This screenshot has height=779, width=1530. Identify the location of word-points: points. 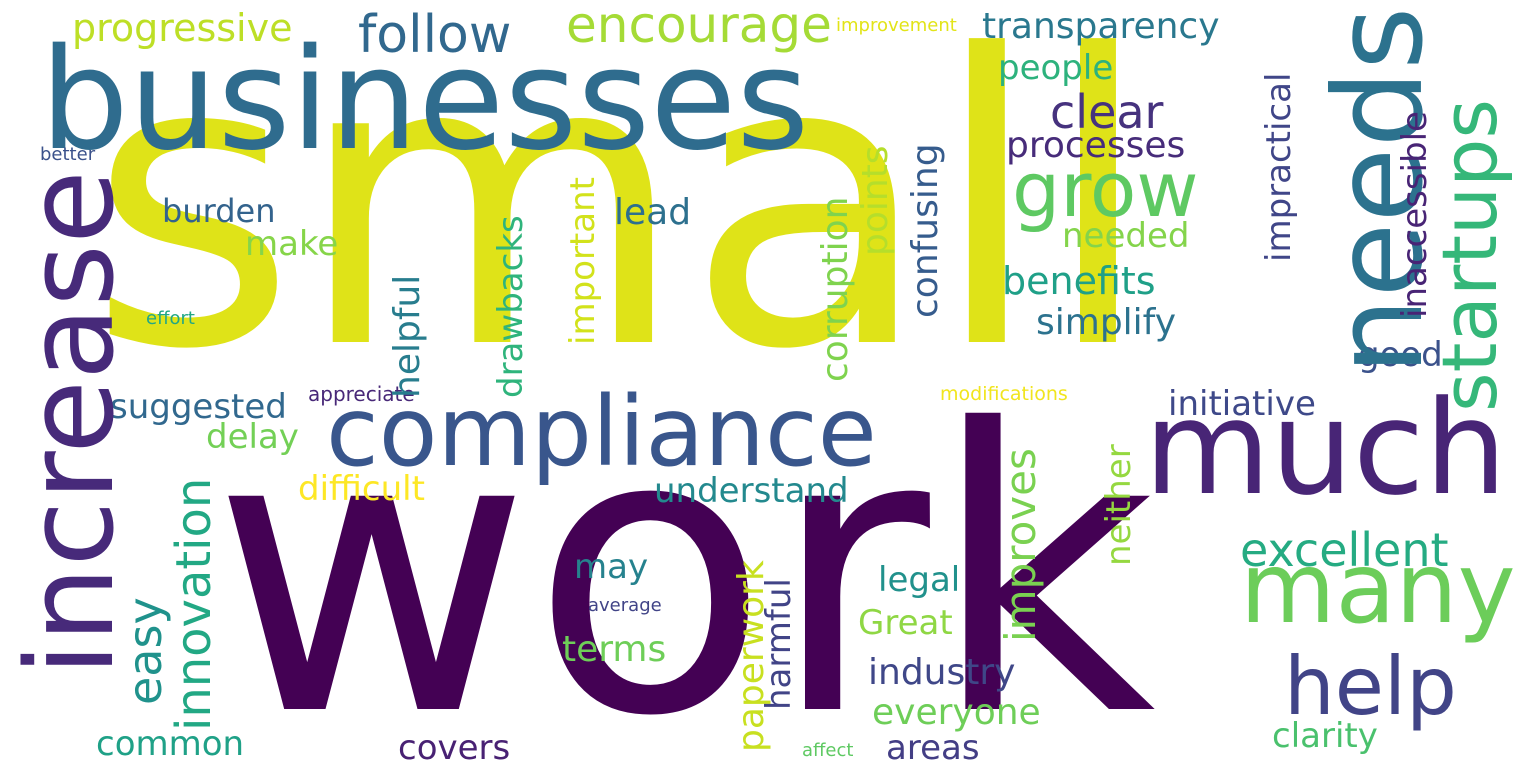
(875, 200).